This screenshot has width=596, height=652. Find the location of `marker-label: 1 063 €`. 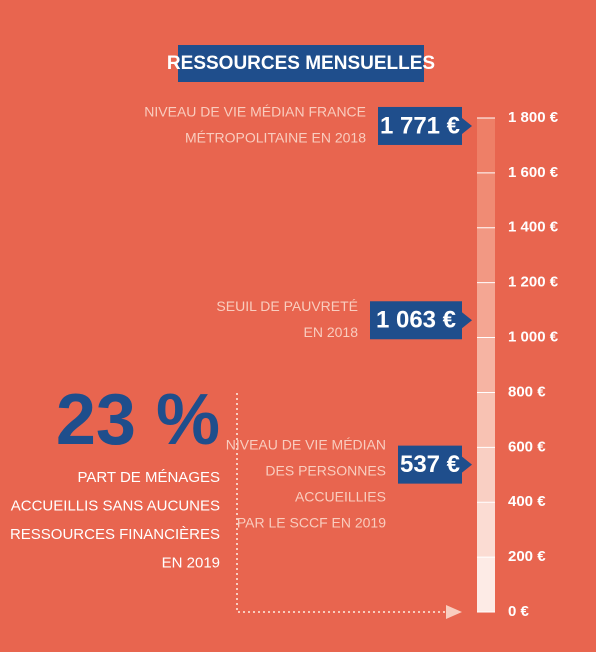

marker-label: 1 063 € is located at coordinates (416, 320).